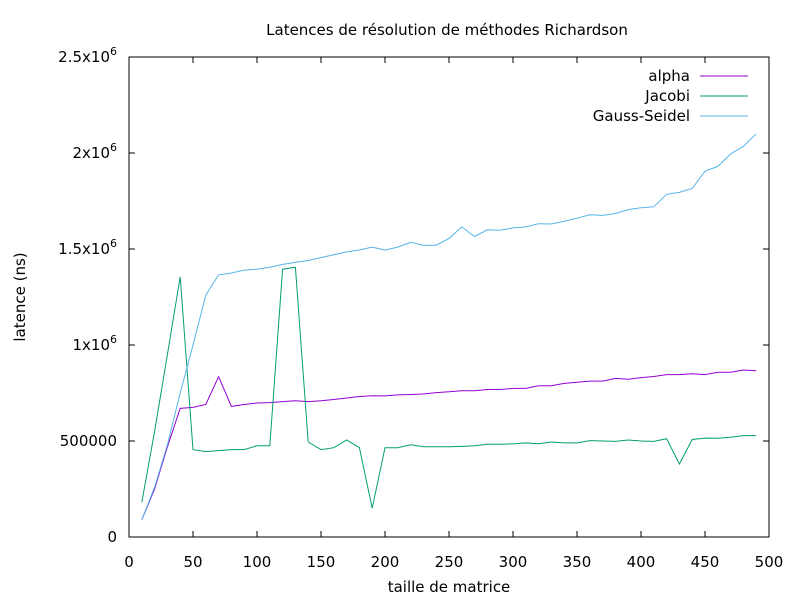 This screenshot has width=800, height=600. Describe the element at coordinates (641, 562) in the screenshot. I see `x-tick-label: 400` at that location.